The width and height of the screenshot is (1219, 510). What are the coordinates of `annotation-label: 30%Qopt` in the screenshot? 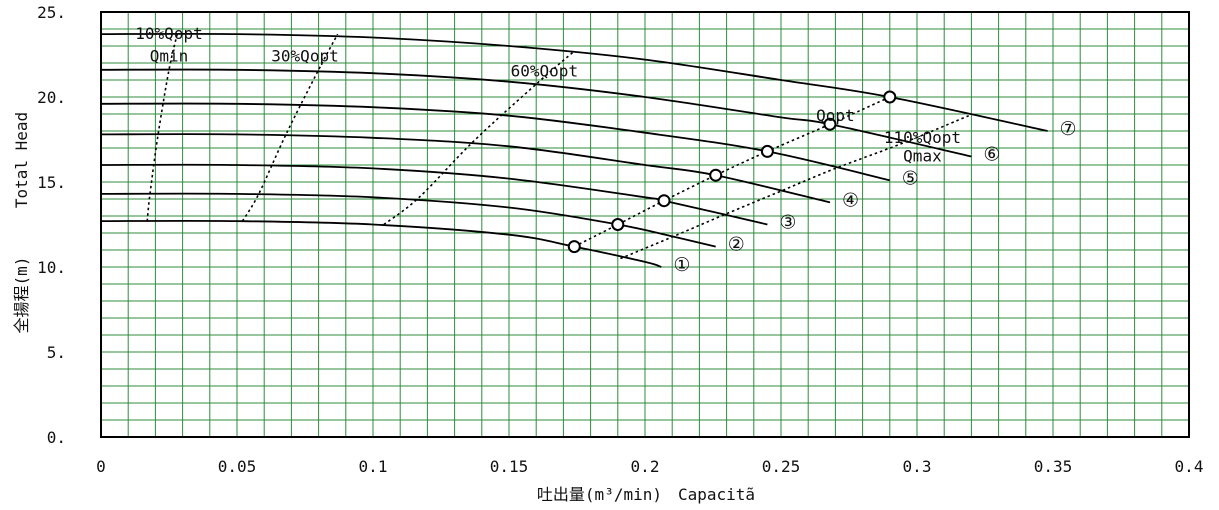 It's located at (304, 55).